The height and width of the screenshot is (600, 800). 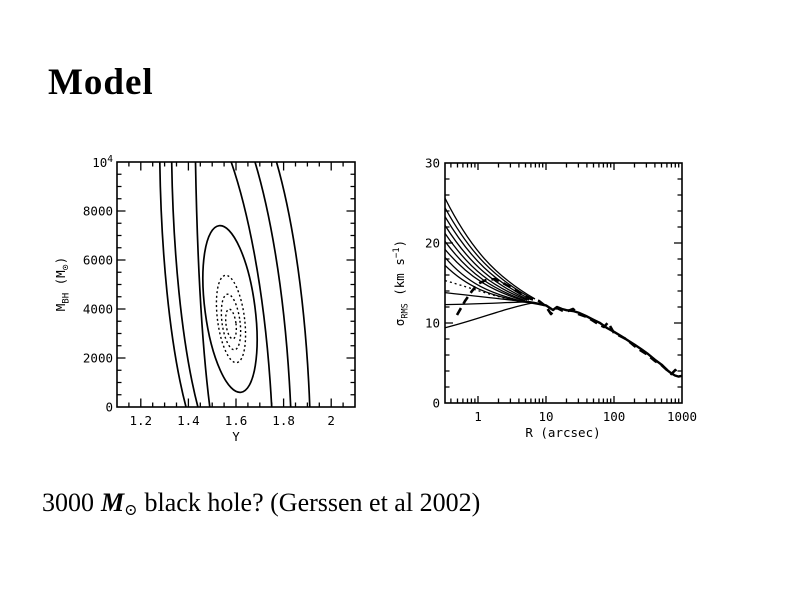 I want to click on dispersion-y-minor-ticks, so click(x=563, y=283).